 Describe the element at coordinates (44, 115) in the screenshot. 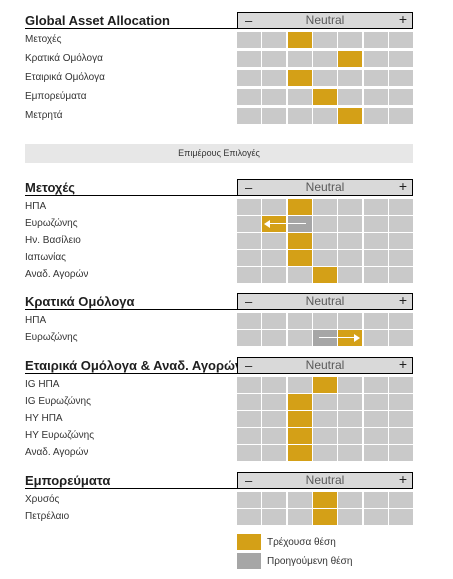

I see `row-label: Μετρητά` at that location.